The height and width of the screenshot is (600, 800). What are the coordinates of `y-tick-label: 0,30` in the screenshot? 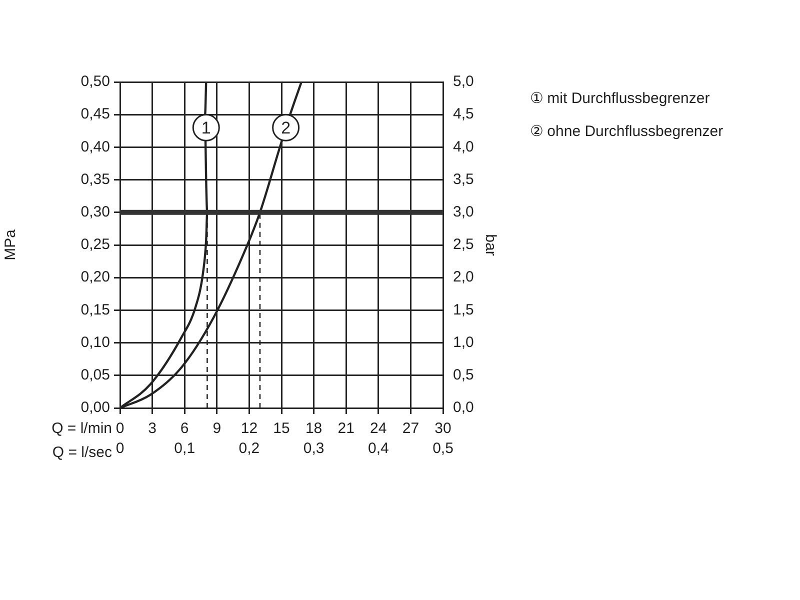 It's located at (95, 212).